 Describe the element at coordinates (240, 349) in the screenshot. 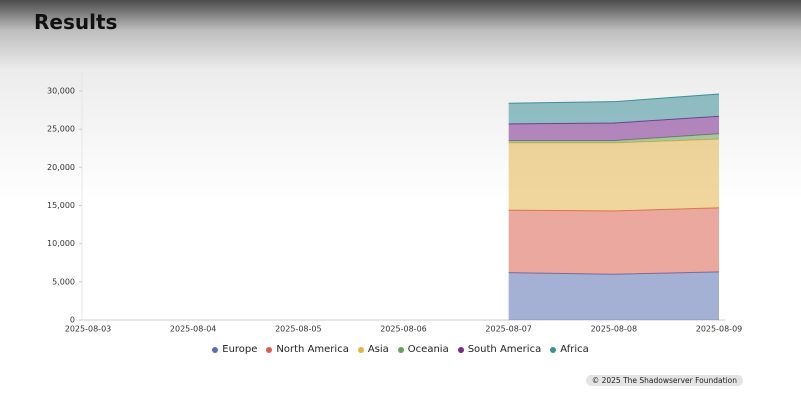

I see `legend-label: Europe` at that location.